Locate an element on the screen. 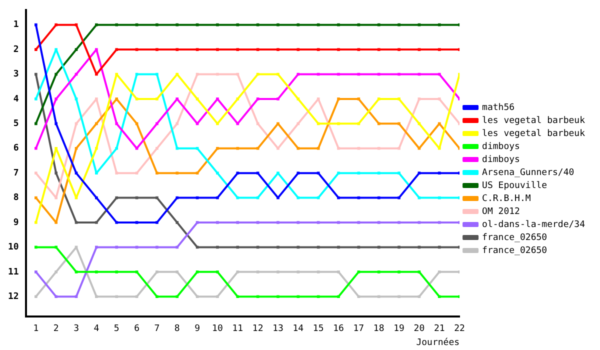  x-tick-label: 14 is located at coordinates (298, 329).